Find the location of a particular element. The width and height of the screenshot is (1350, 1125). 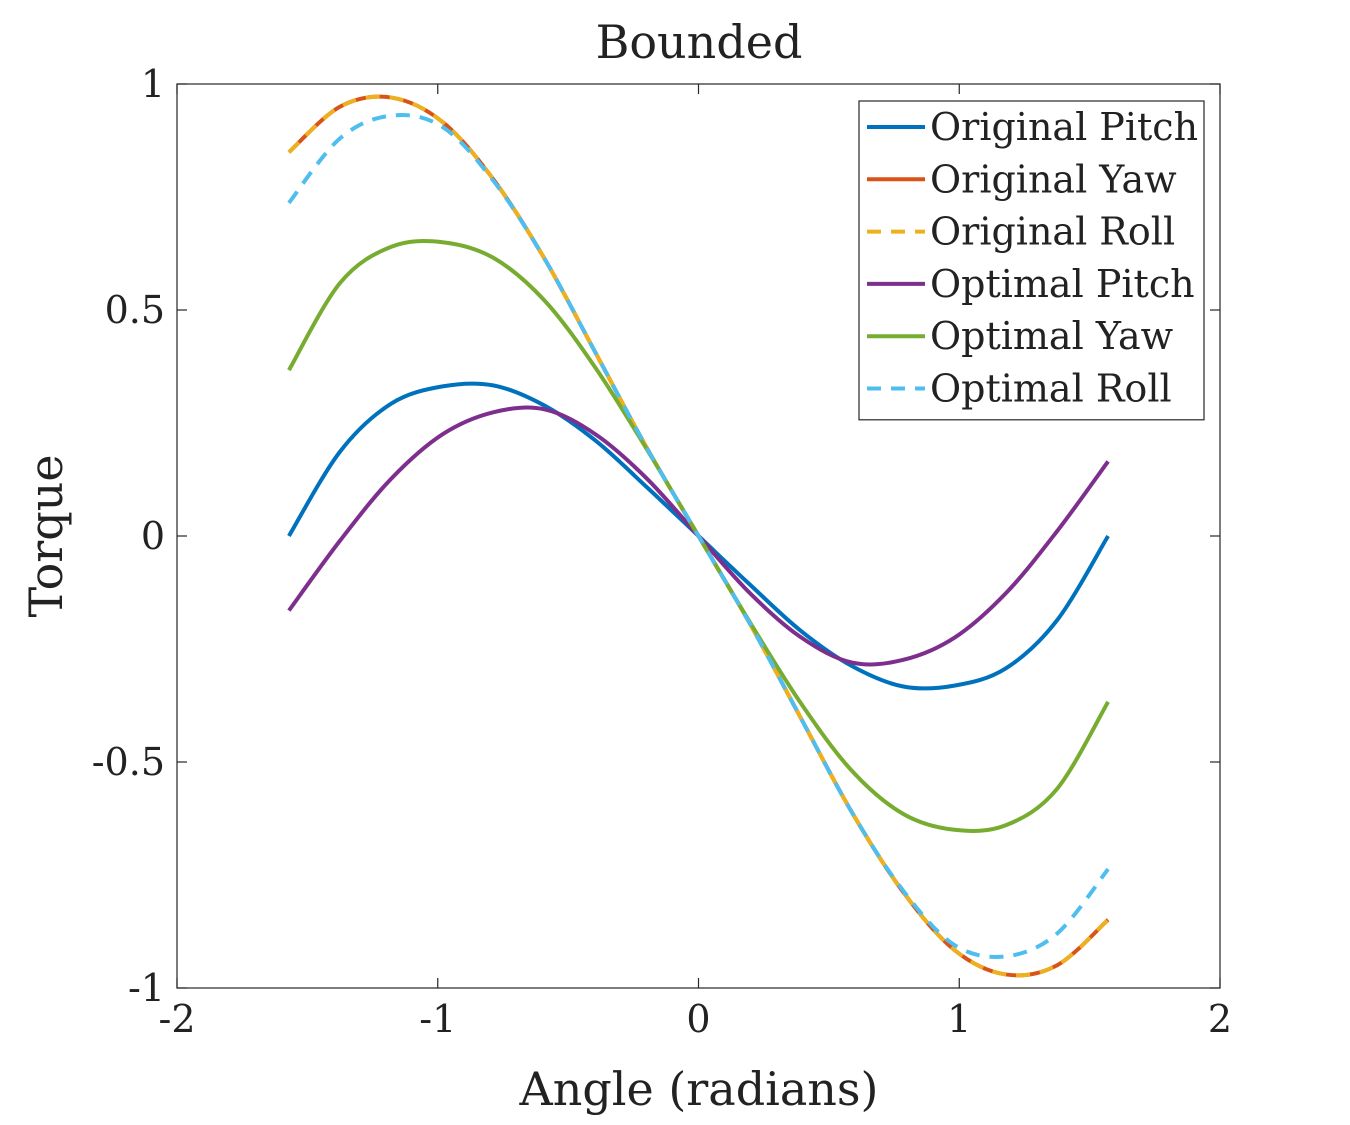

x-tick-label: 0 is located at coordinates (698, 1019).